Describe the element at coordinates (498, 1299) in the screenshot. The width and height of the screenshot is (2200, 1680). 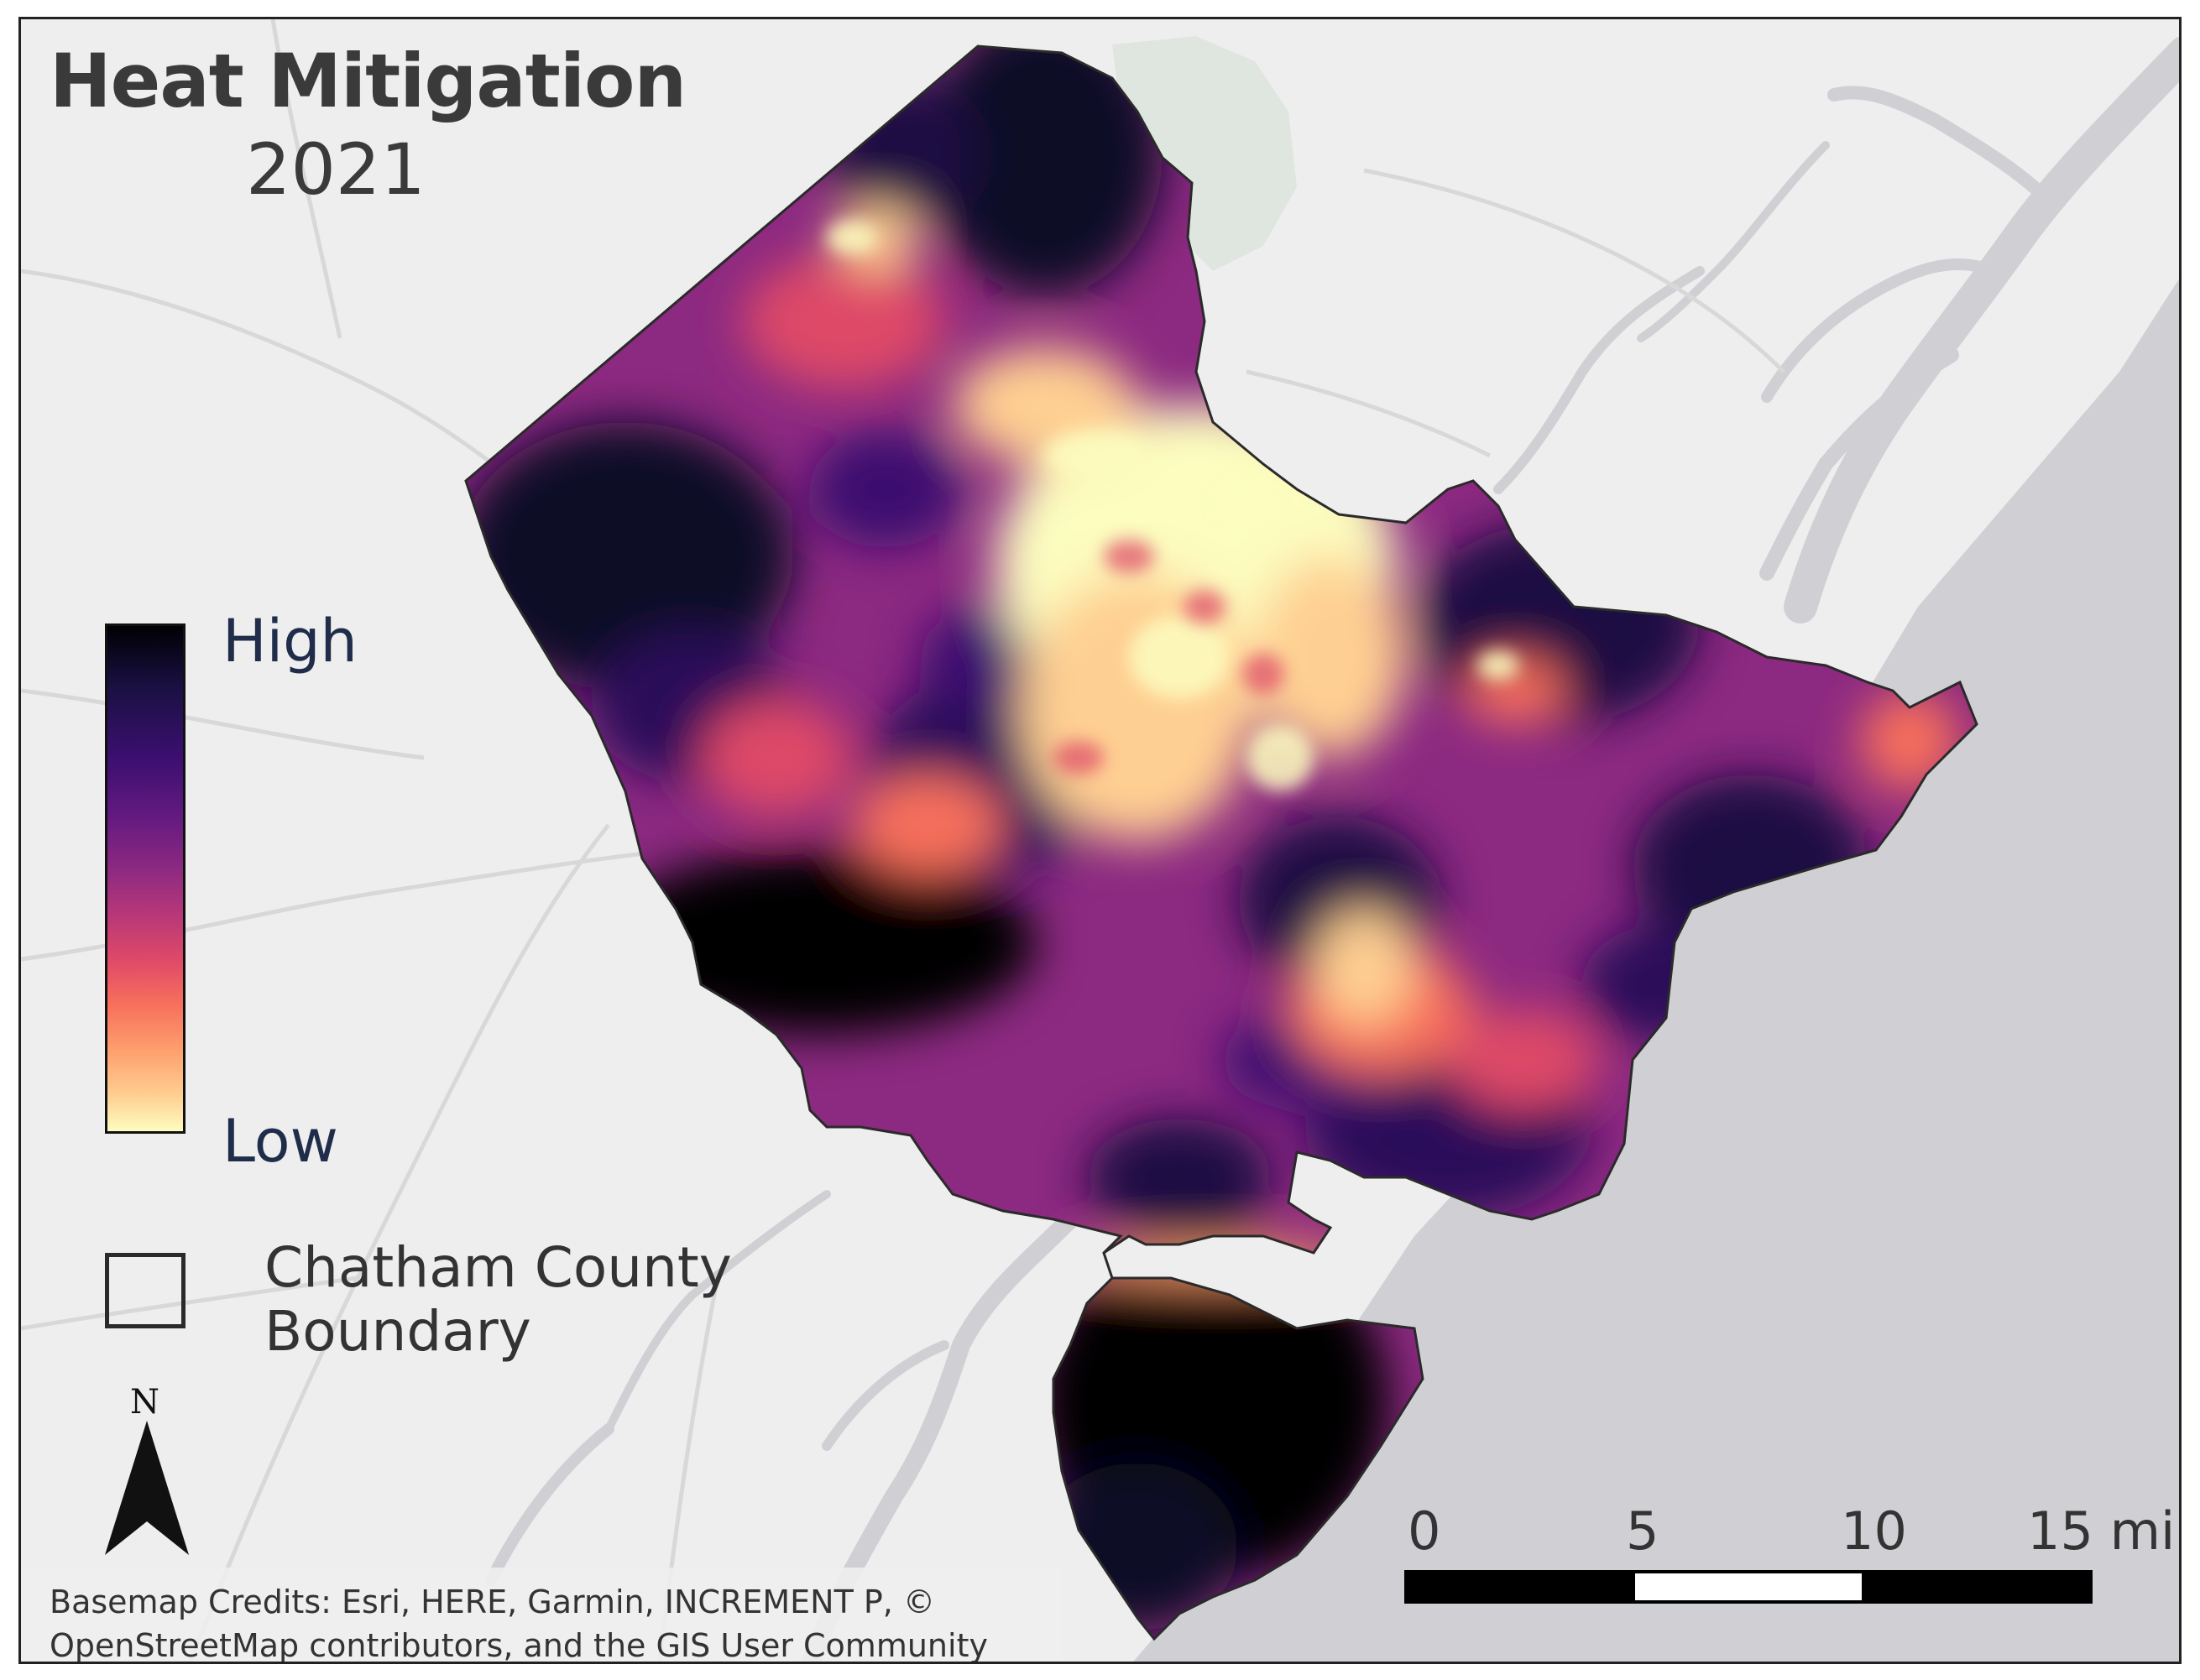
I see `boundary-legend-label: Chatham County Boundary` at that location.